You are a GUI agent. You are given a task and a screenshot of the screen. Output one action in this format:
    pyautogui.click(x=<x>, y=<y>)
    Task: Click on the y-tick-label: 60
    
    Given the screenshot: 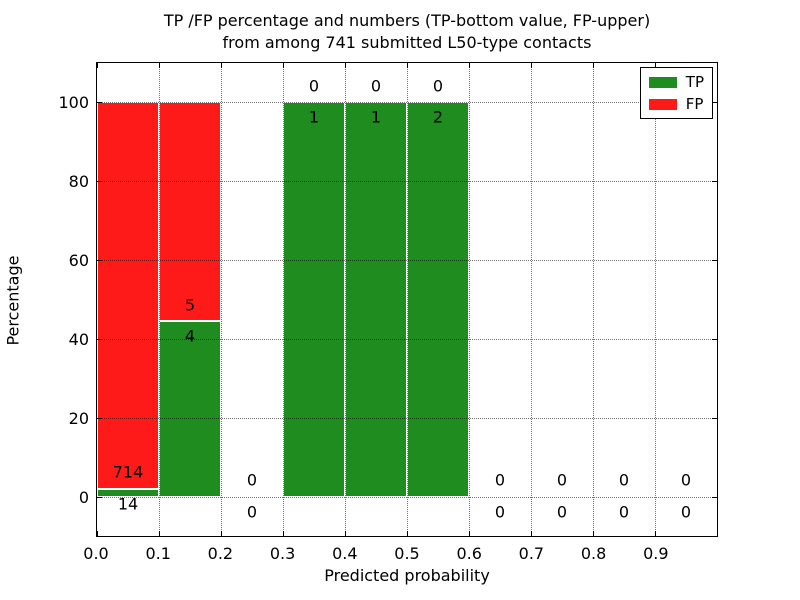 What is the action you would take?
    pyautogui.click(x=78, y=260)
    